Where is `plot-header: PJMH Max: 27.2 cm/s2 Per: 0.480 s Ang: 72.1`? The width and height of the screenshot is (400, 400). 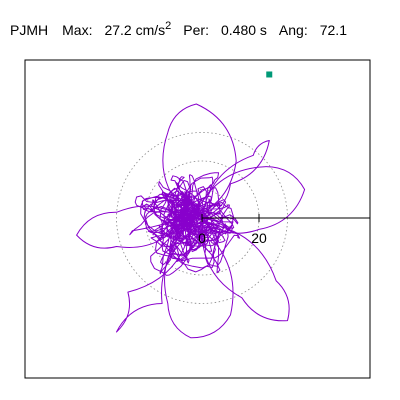
plot-header: PJMH Max: 27.2 cm/s2 Per: 0.480 s Ang: 72.1 is located at coordinates (178, 29).